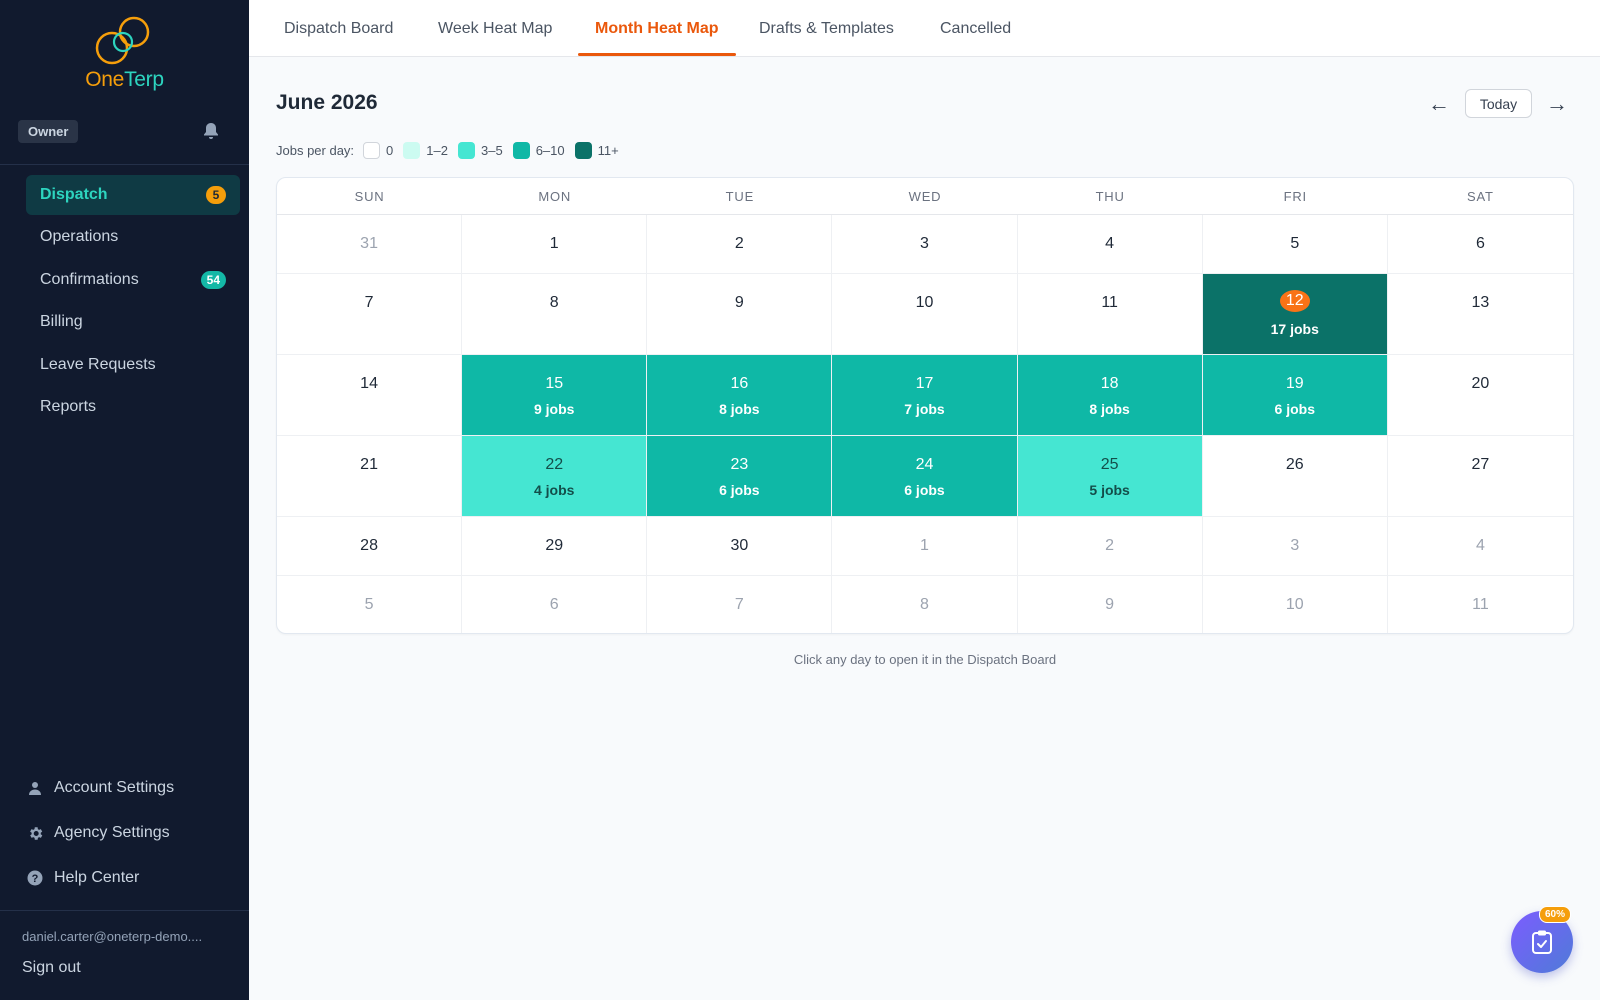 This screenshot has width=1600, height=1000. I want to click on next-month-button: →, so click(1557, 103).